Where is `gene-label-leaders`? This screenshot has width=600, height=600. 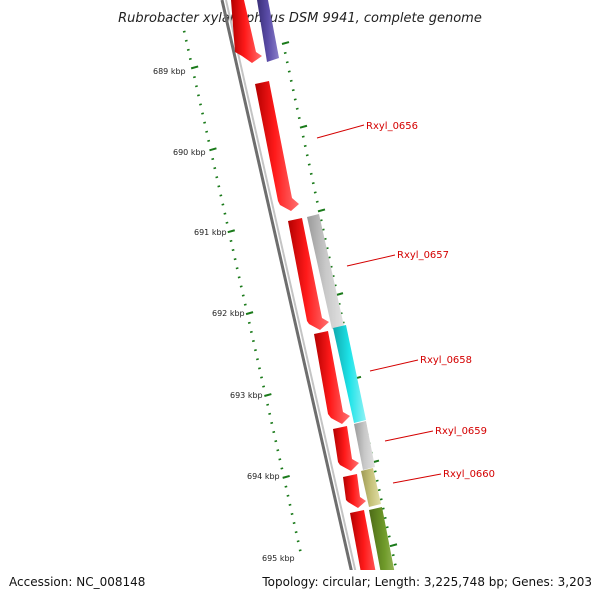
gene-label-leaders is located at coordinates (379, 304).